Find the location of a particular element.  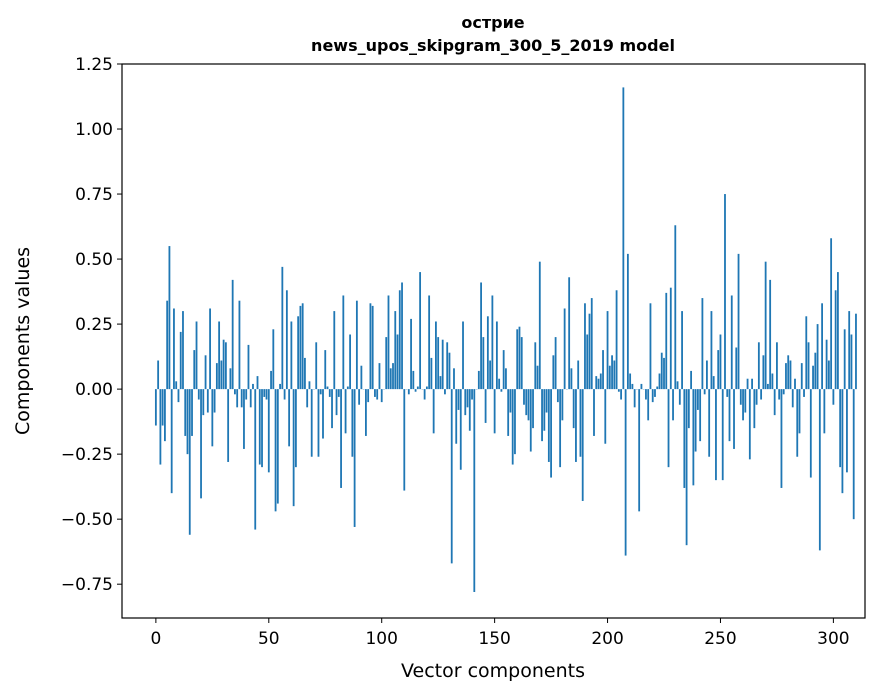

x-tick-label: 300 is located at coordinates (833, 639).